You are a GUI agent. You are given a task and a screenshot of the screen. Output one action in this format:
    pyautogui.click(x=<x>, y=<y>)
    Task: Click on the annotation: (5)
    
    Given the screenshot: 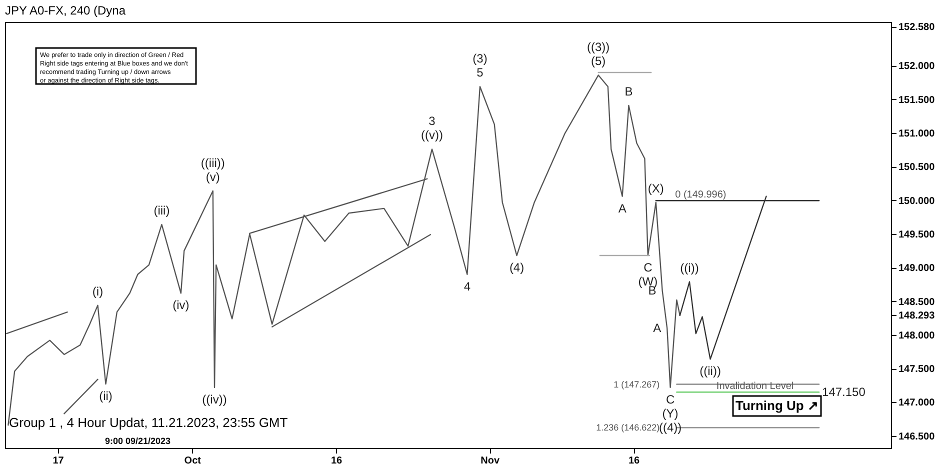 What is the action you would take?
    pyautogui.click(x=598, y=61)
    